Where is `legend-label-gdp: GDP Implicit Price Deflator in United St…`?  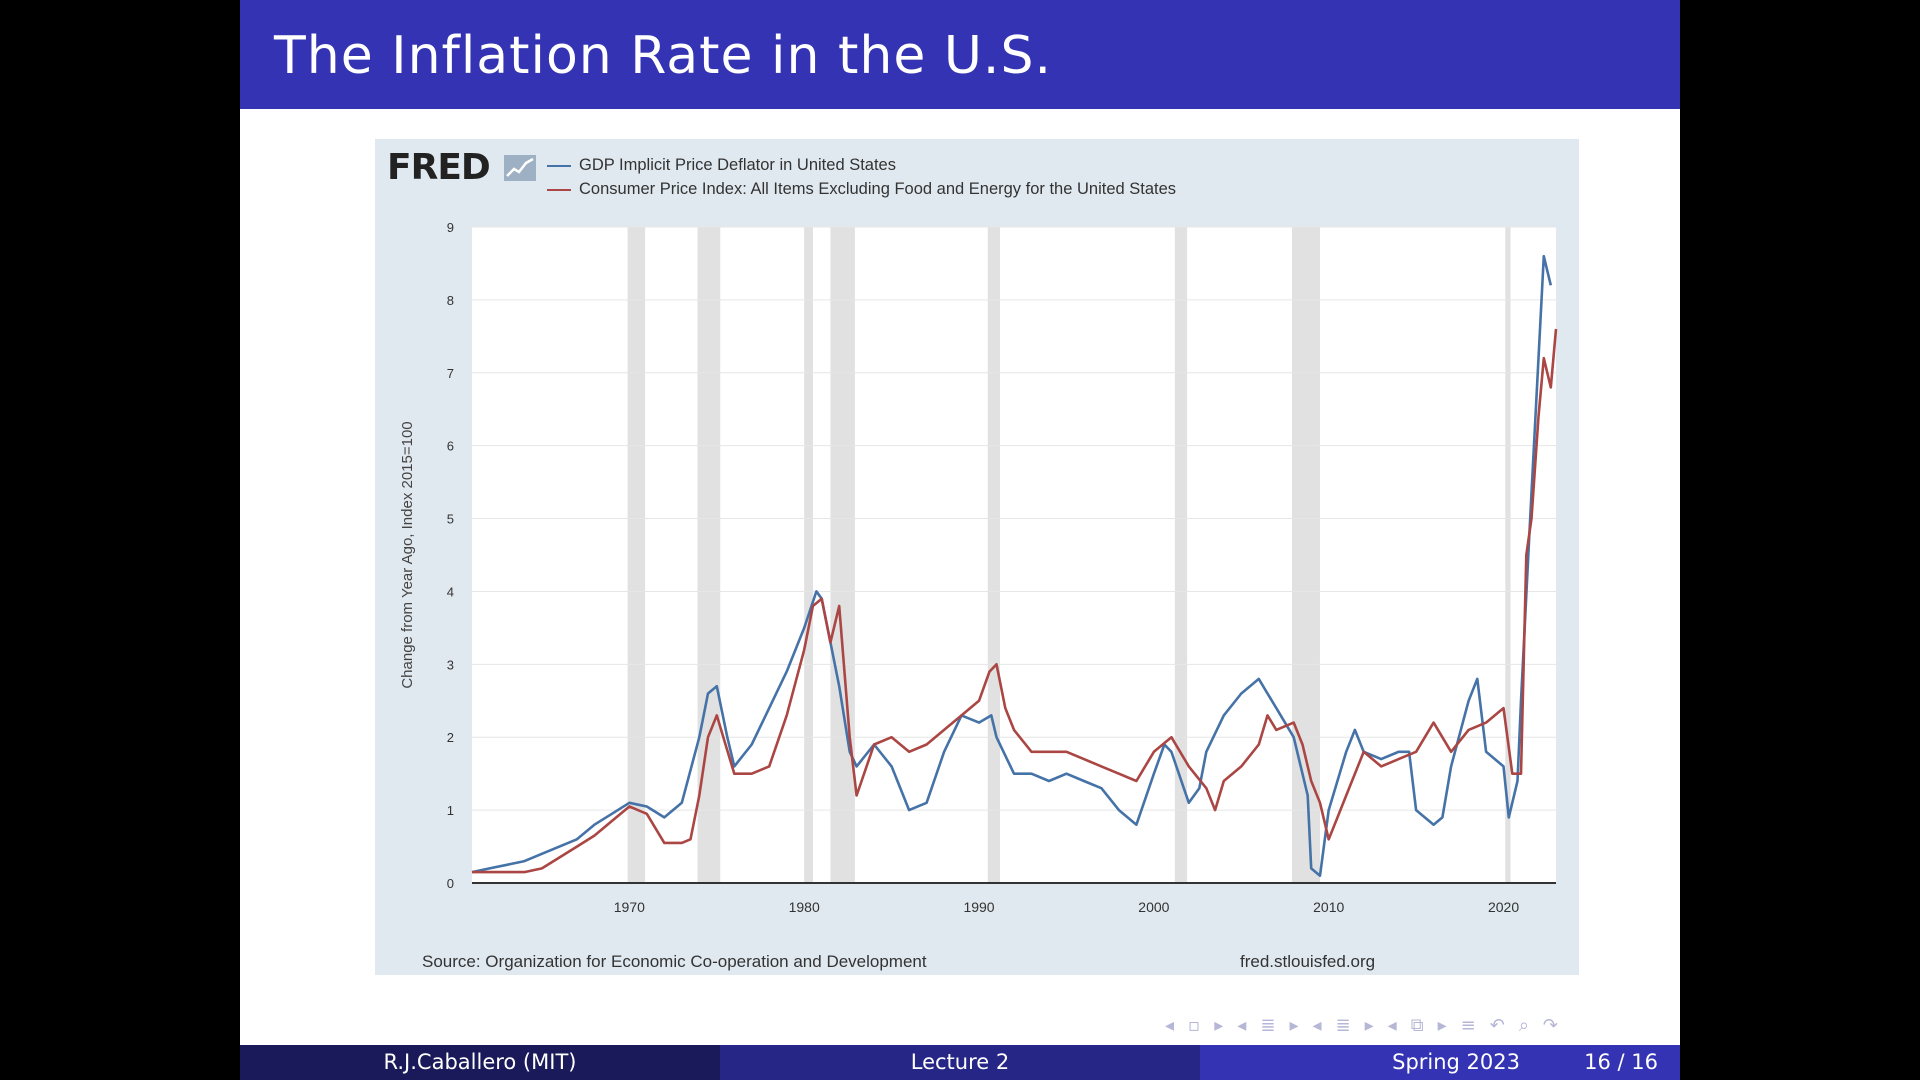
legend-label-gdp: GDP Implicit Price Deflator in United St… is located at coordinates (737, 165).